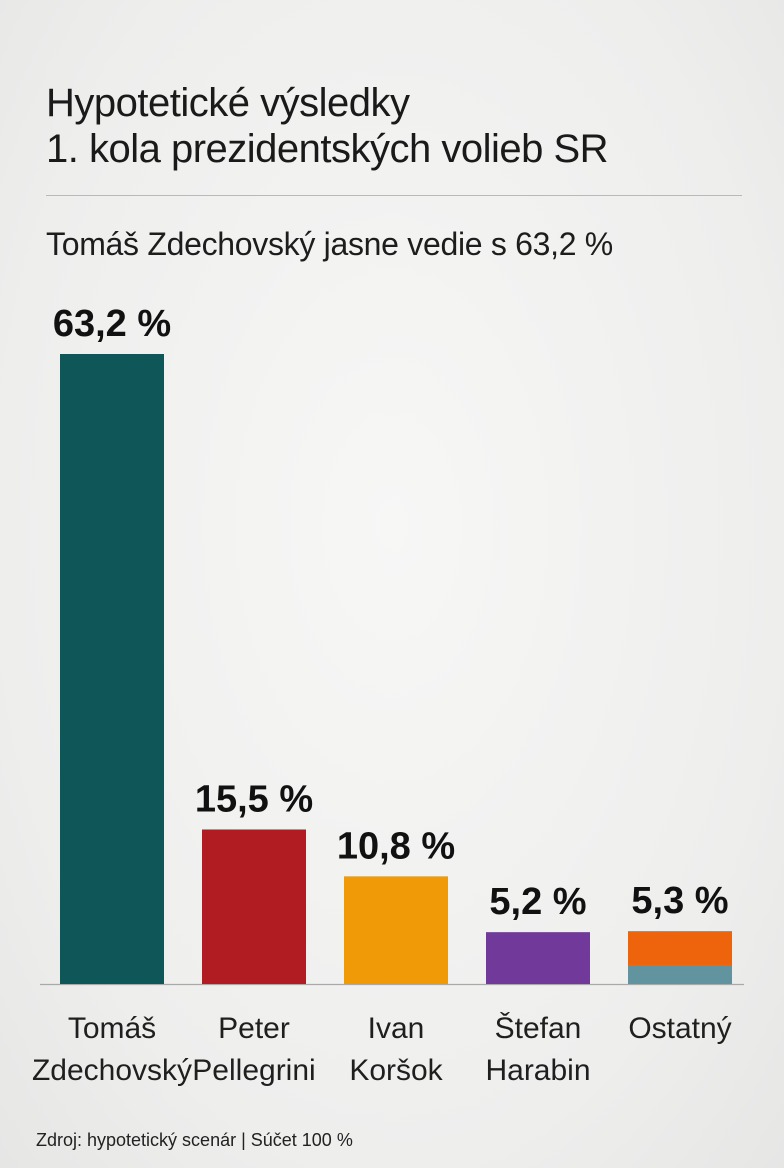 This screenshot has width=784, height=1168. Describe the element at coordinates (329, 244) in the screenshot. I see `chart-subtitle: Tomáš Zdechovský jasne vedie s 63,2 %` at that location.